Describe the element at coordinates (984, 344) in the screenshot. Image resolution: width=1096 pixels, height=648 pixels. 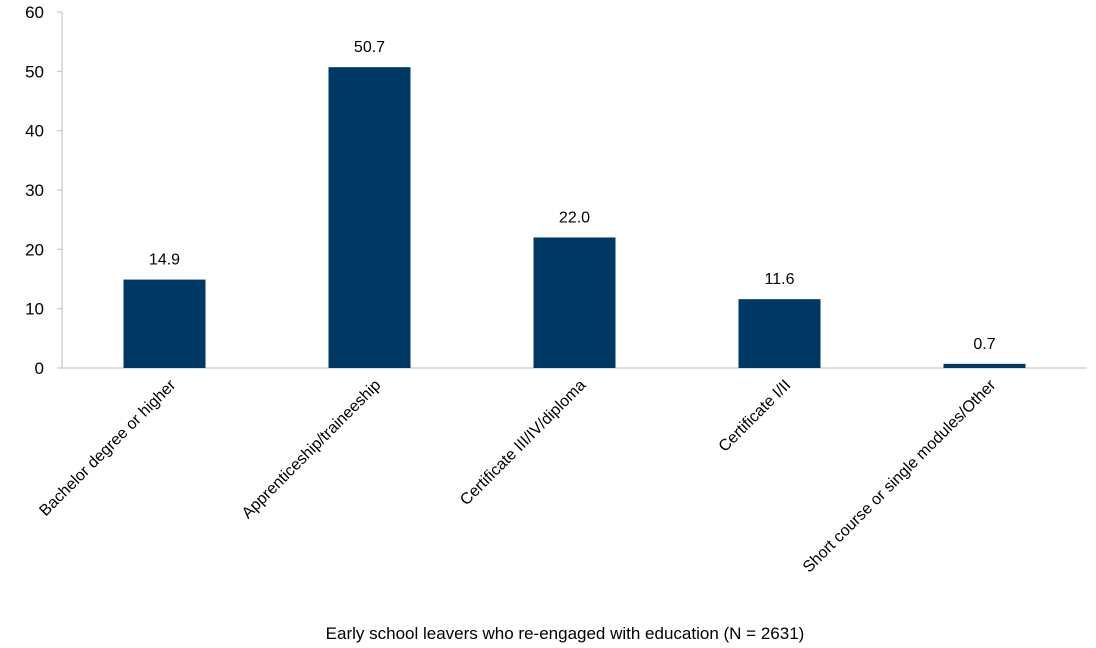
I see `data-label: 0.7` at that location.